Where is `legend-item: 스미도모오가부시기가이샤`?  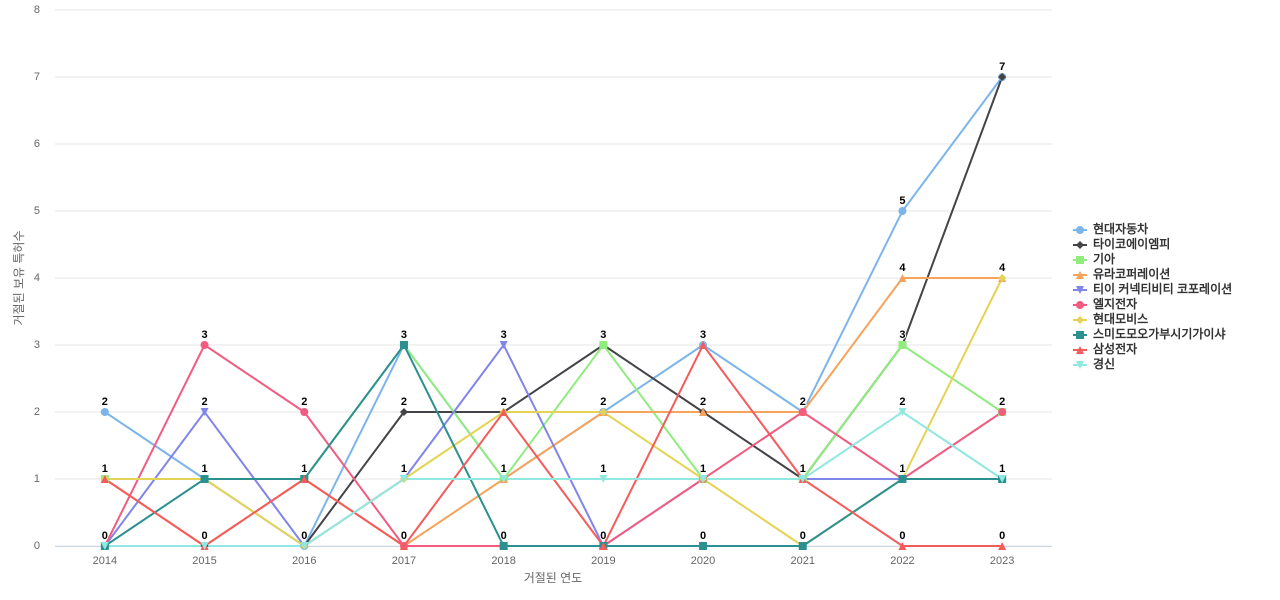 legend-item: 스미도모오가부시기가이샤 is located at coordinates (1149, 333).